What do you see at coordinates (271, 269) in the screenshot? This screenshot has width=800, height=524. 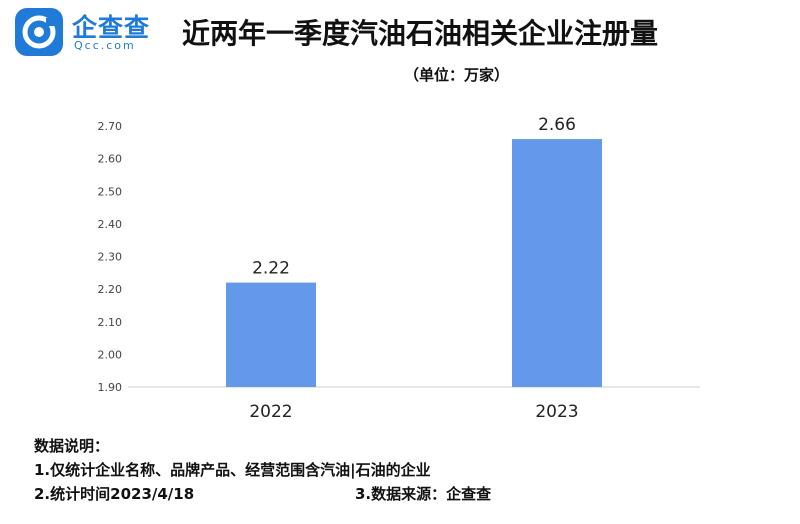 I see `data-label: 2.22` at bounding box center [271, 269].